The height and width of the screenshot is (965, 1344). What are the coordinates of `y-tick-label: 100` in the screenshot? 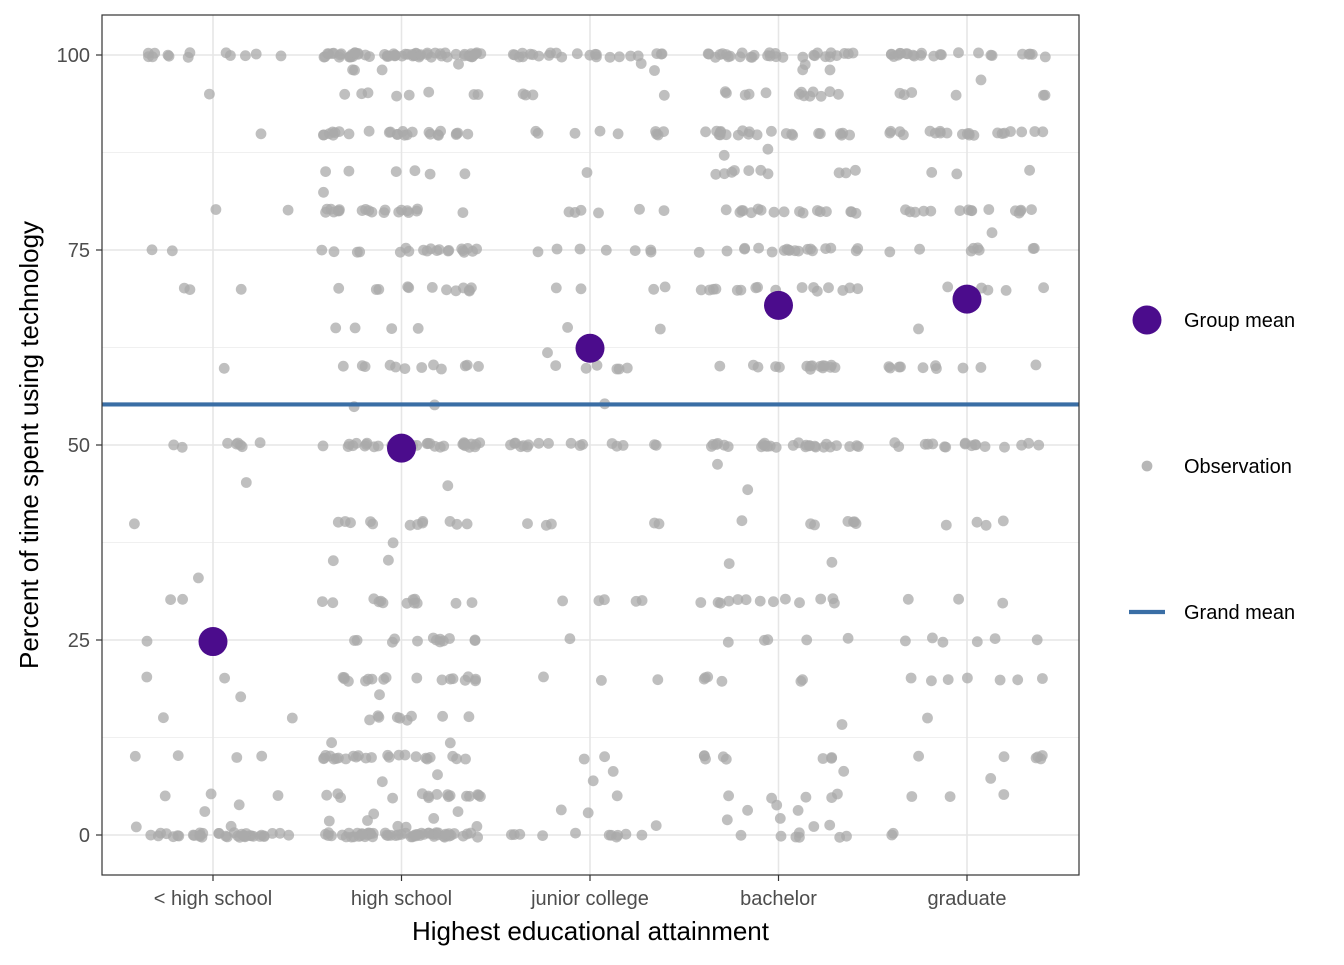 It's located at (73, 56).